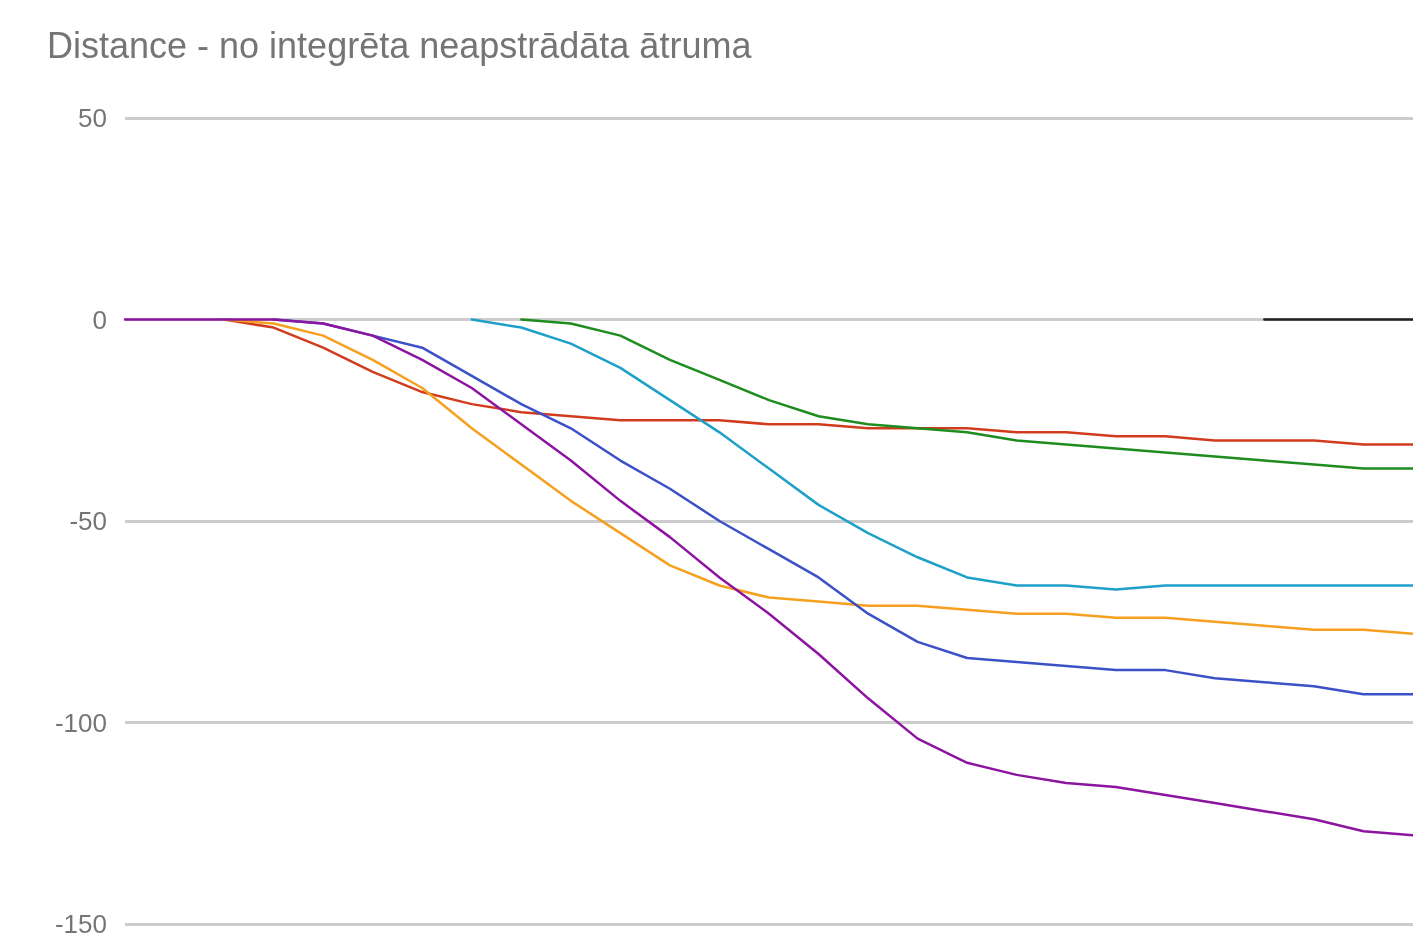  Describe the element at coordinates (966, 394) in the screenshot. I see `line-series` at that location.